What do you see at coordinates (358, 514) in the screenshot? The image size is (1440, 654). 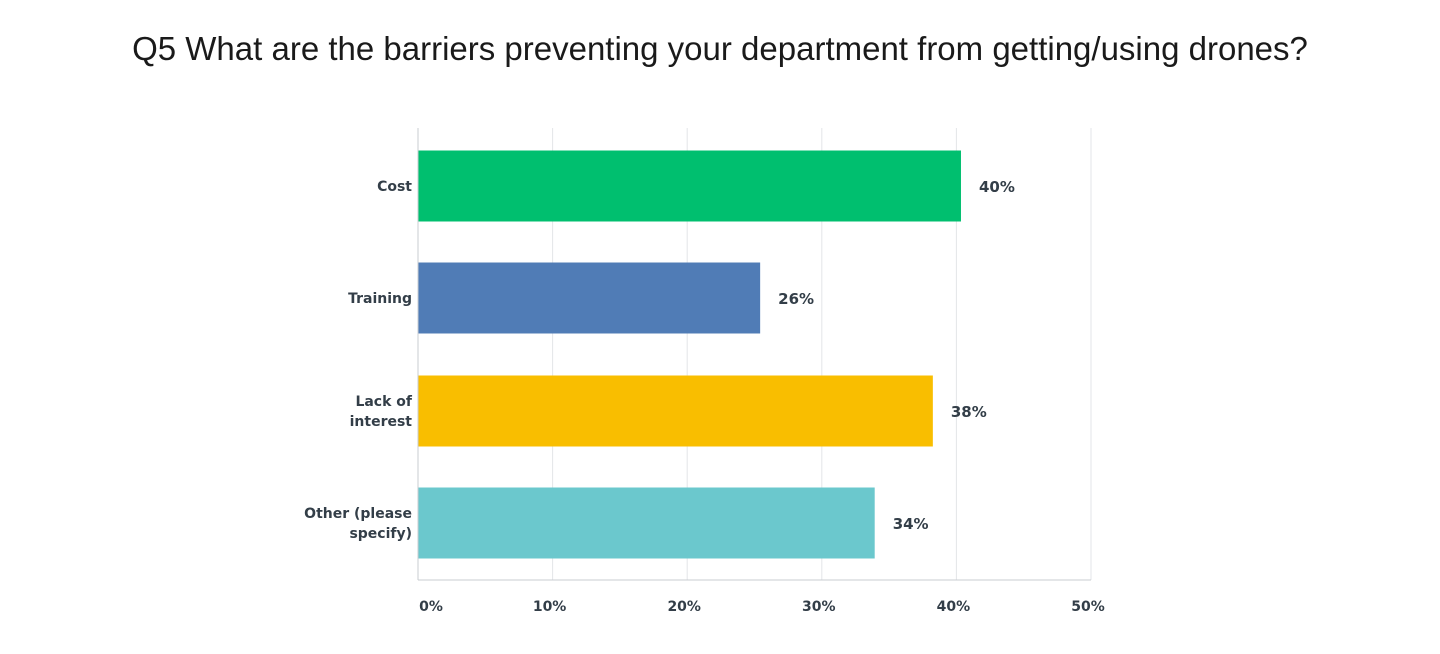 I see `category-label: Other (please` at bounding box center [358, 514].